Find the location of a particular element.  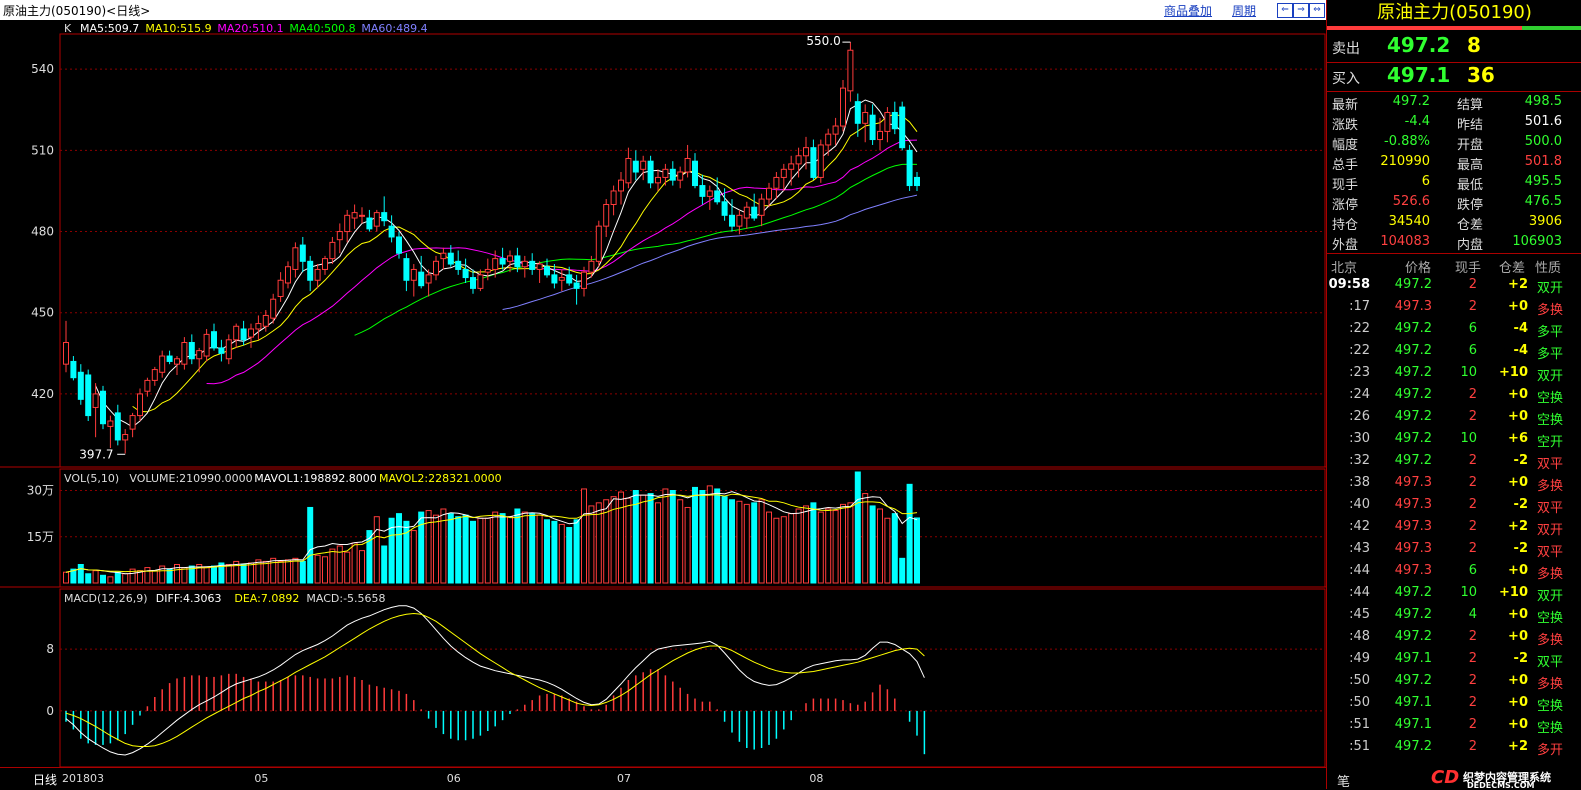

stat-row: 现手 6 最低 495.5 is located at coordinates (1454, 182).